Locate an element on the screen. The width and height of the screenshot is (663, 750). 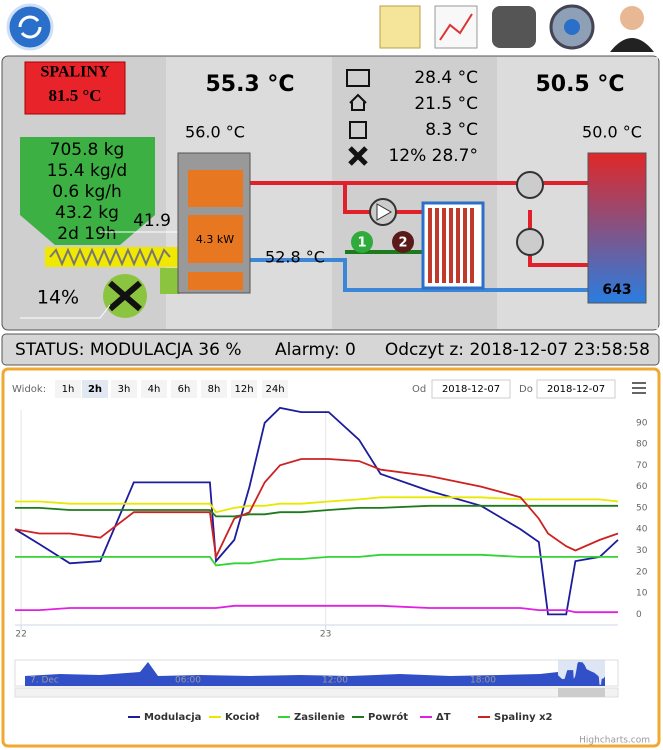
to-label: Do is located at coordinates (526, 389).